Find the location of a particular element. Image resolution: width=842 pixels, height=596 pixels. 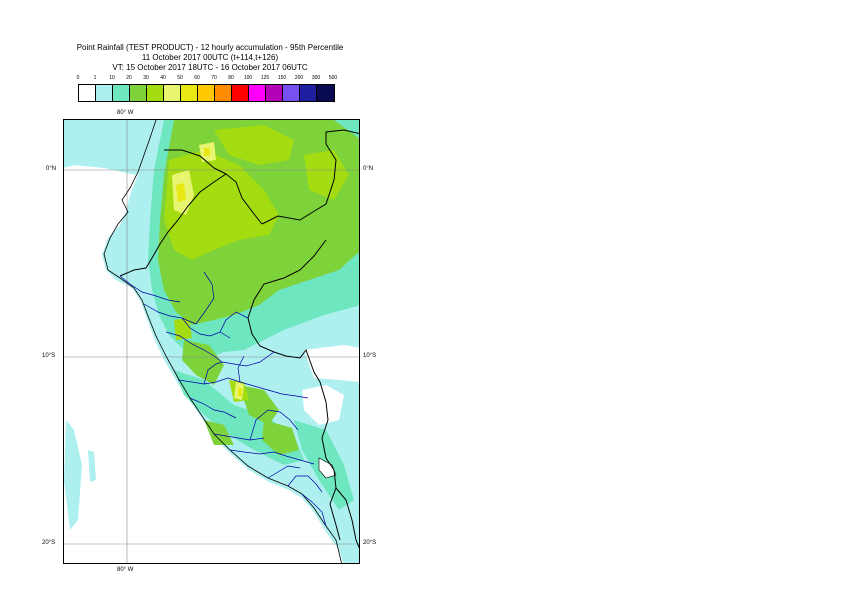

latitude-label-left-20s: 20°S is located at coordinates (49, 543).